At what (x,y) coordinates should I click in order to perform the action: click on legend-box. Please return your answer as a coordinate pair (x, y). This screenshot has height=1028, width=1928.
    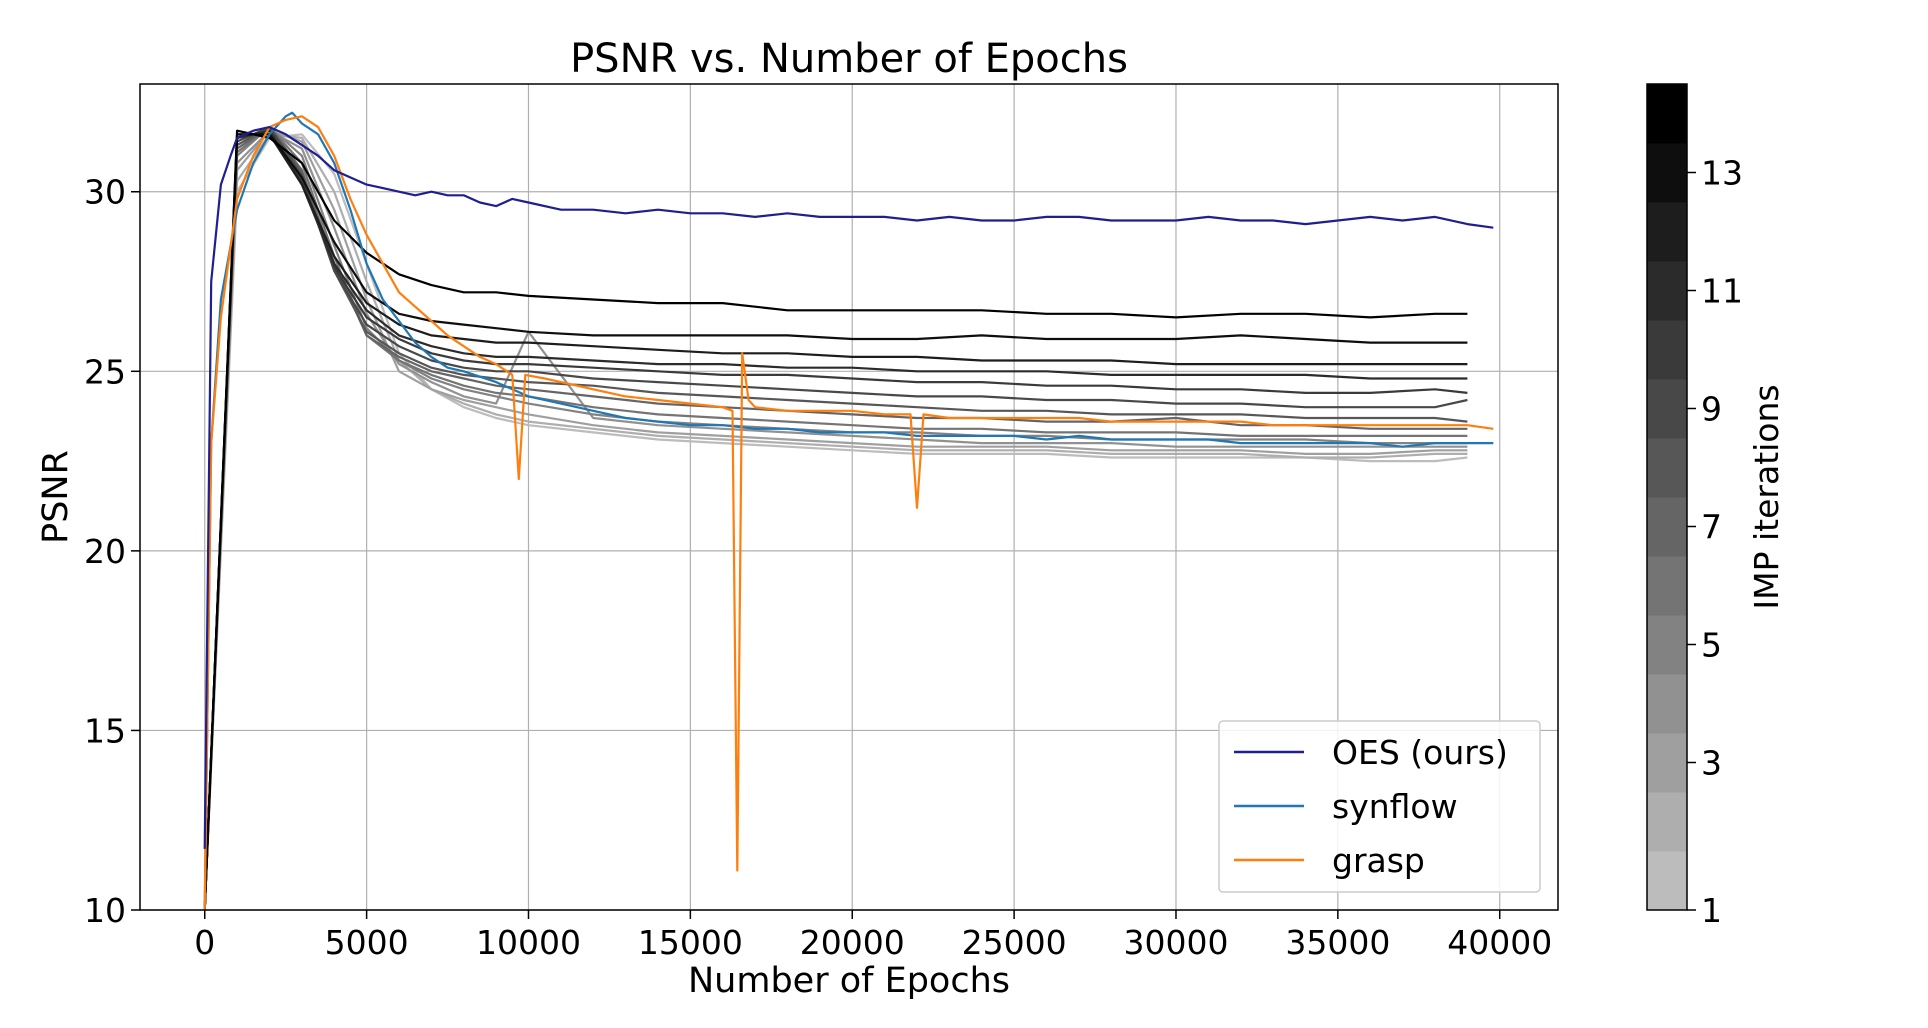
    Looking at the image, I should click on (1379, 806).